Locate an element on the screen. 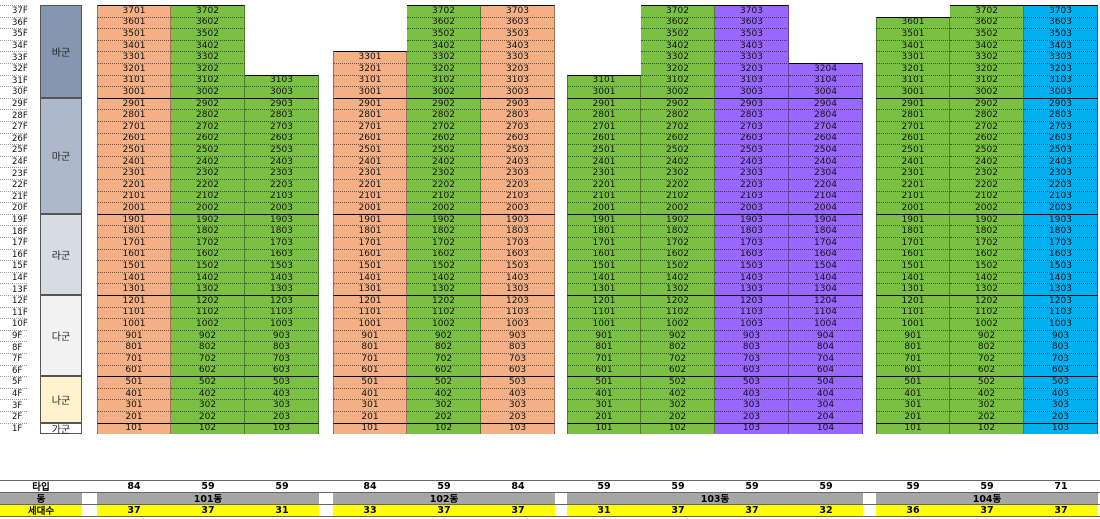  unit-cell: 1302 is located at coordinates (987, 289).